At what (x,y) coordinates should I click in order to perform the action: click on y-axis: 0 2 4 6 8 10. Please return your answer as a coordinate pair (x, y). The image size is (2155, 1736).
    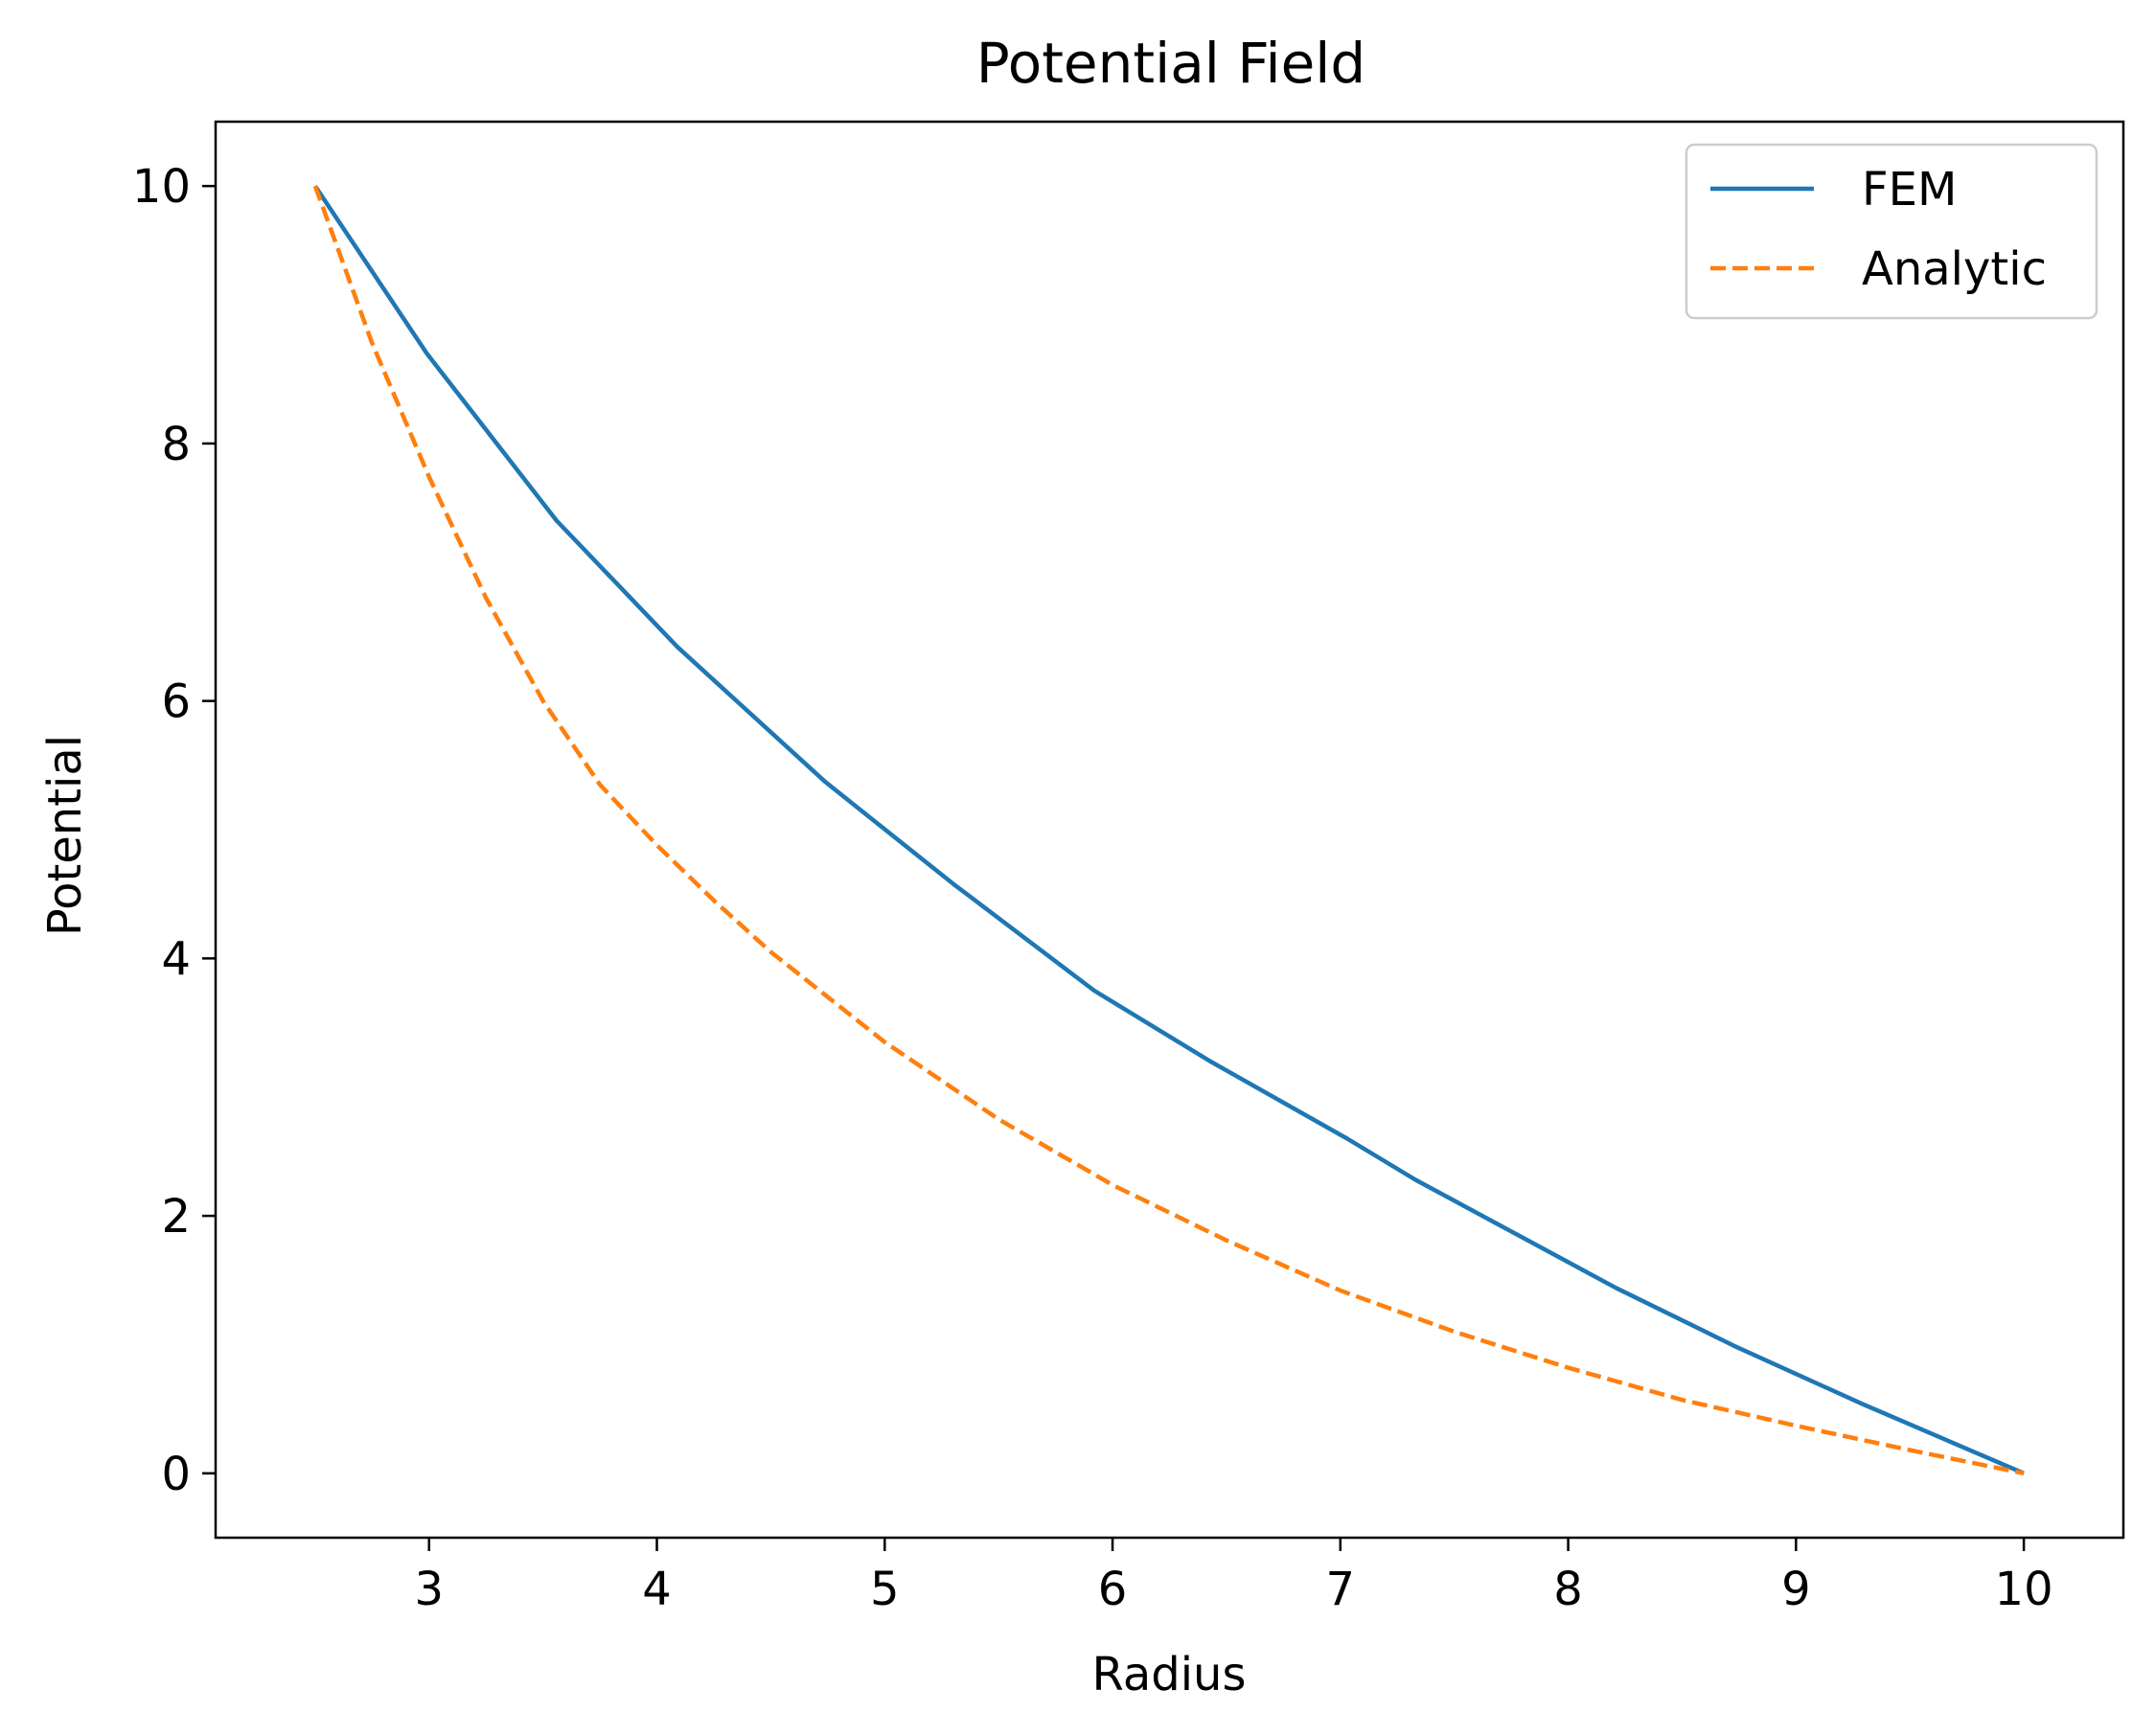
    Looking at the image, I should click on (174, 831).